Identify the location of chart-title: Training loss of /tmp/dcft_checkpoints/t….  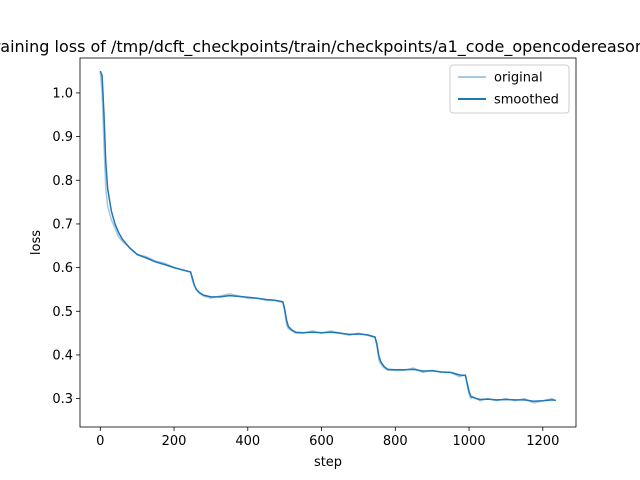
(320, 47).